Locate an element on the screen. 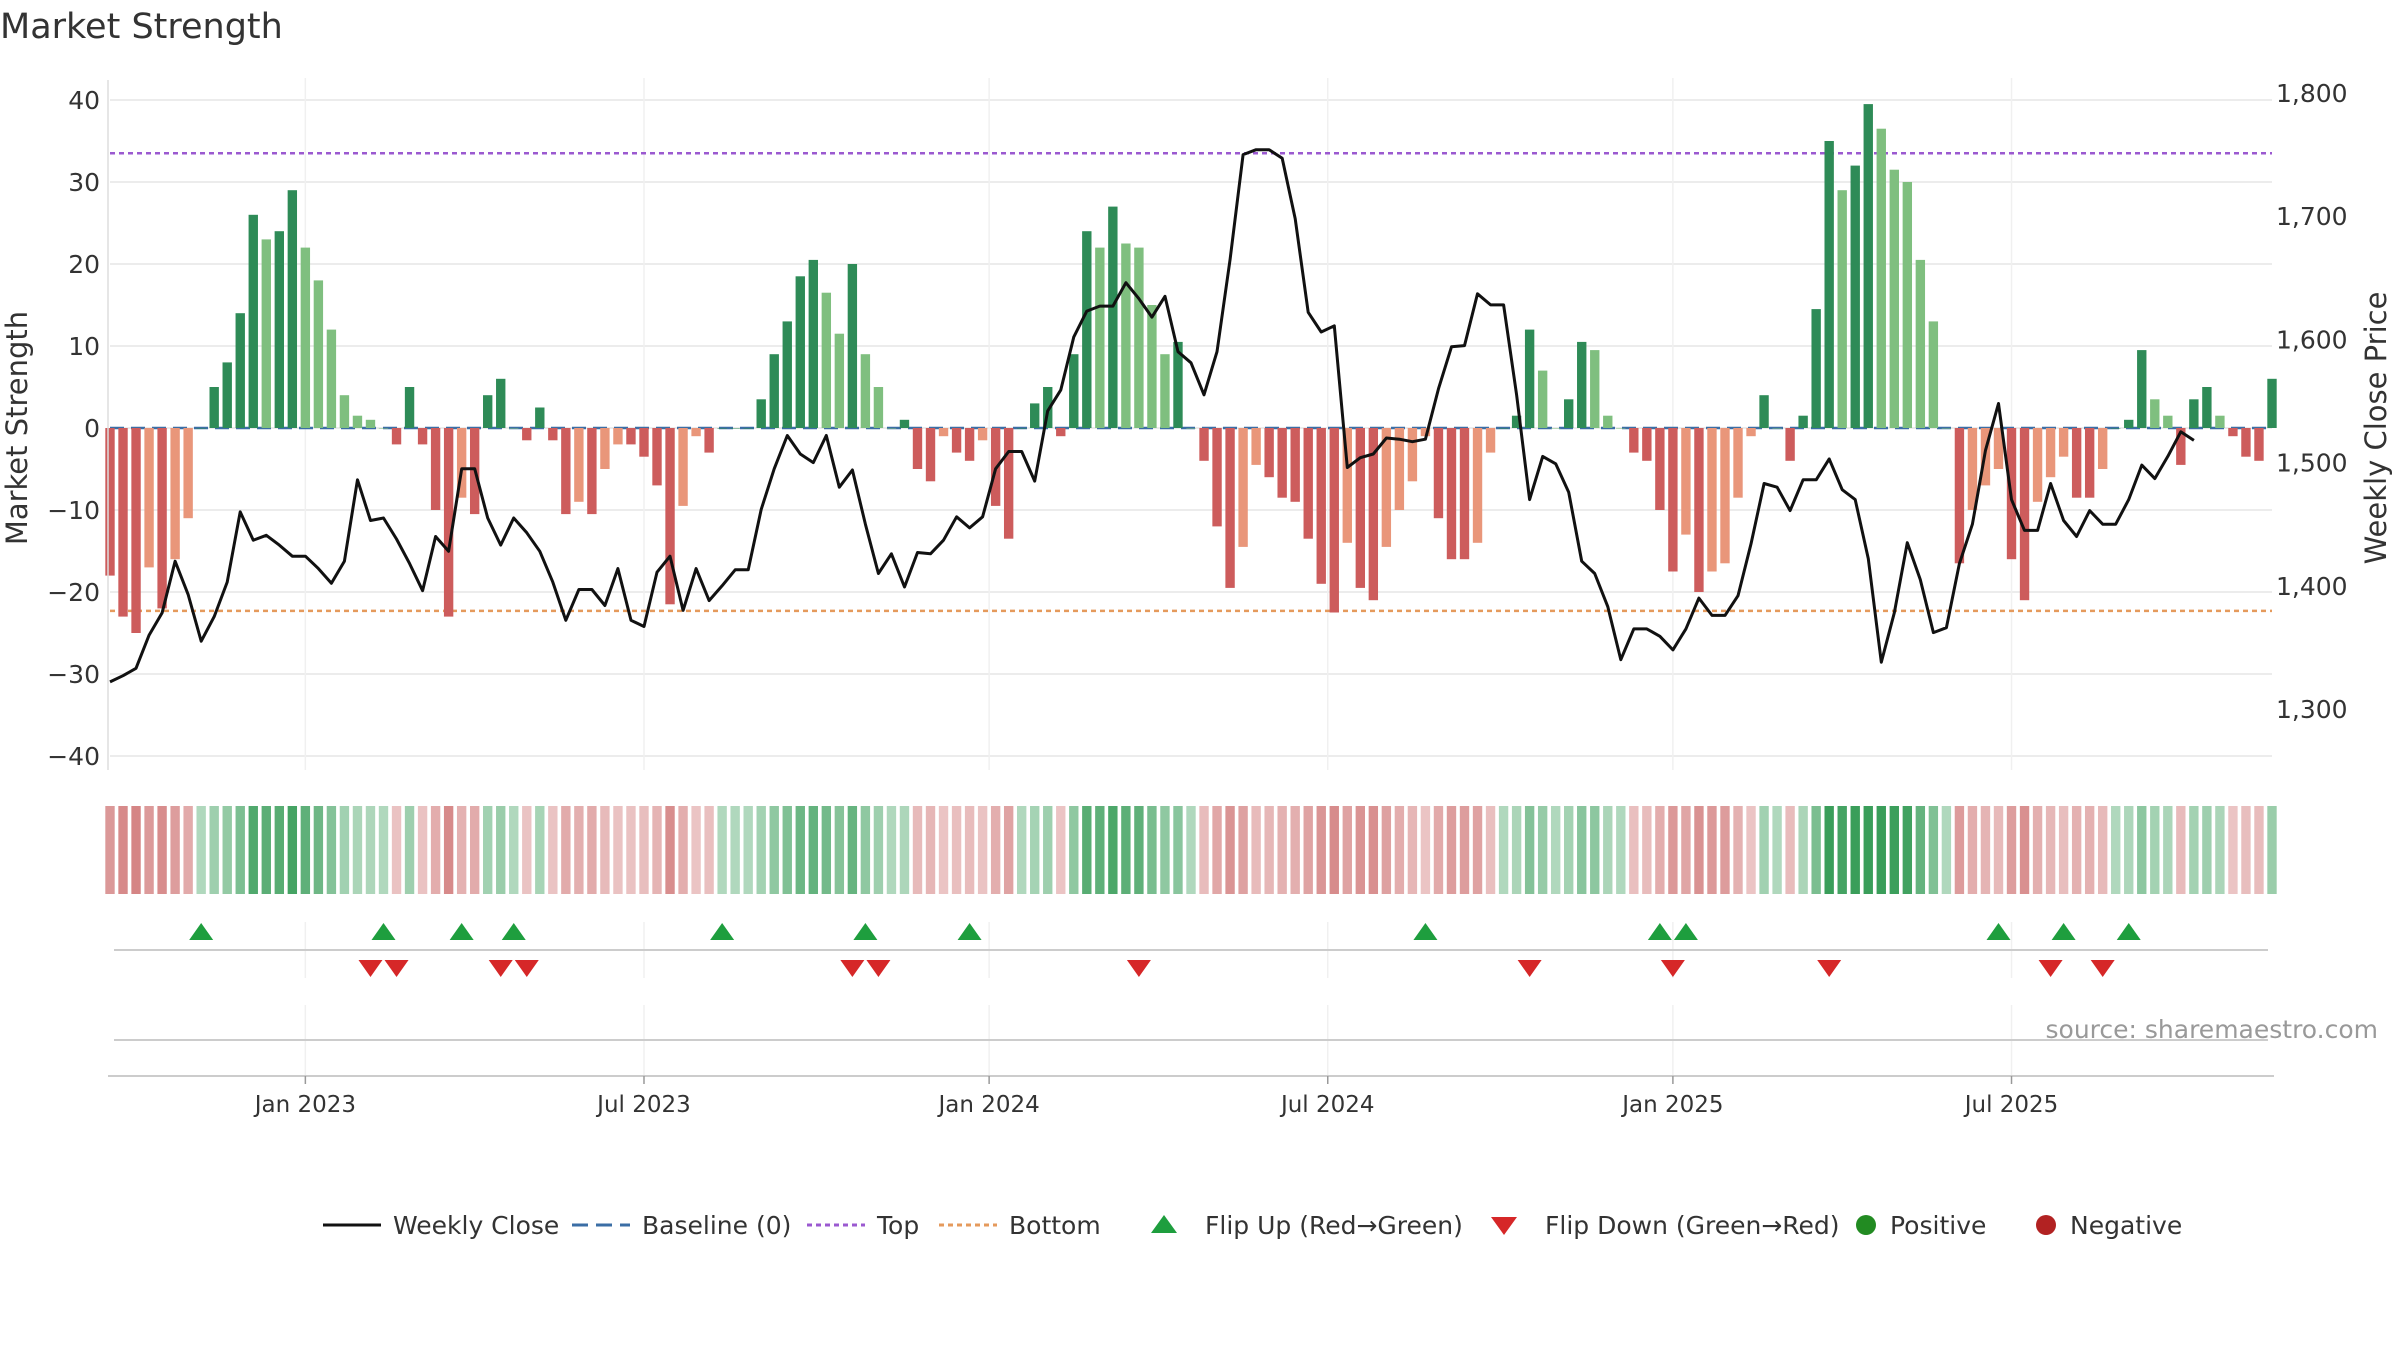 The width and height of the screenshot is (2400, 1354). y-tick-label-left: 20 is located at coordinates (84, 264).